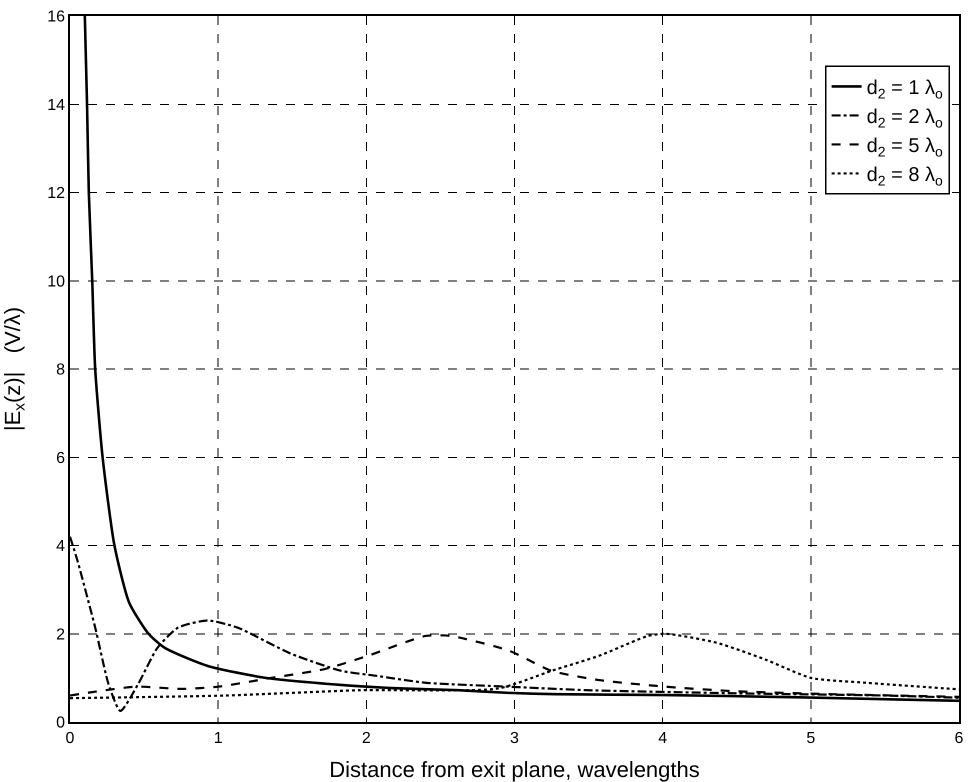 This screenshot has height=782, width=968. What do you see at coordinates (56, 17) in the screenshot?
I see `y-tick-label: 16` at bounding box center [56, 17].